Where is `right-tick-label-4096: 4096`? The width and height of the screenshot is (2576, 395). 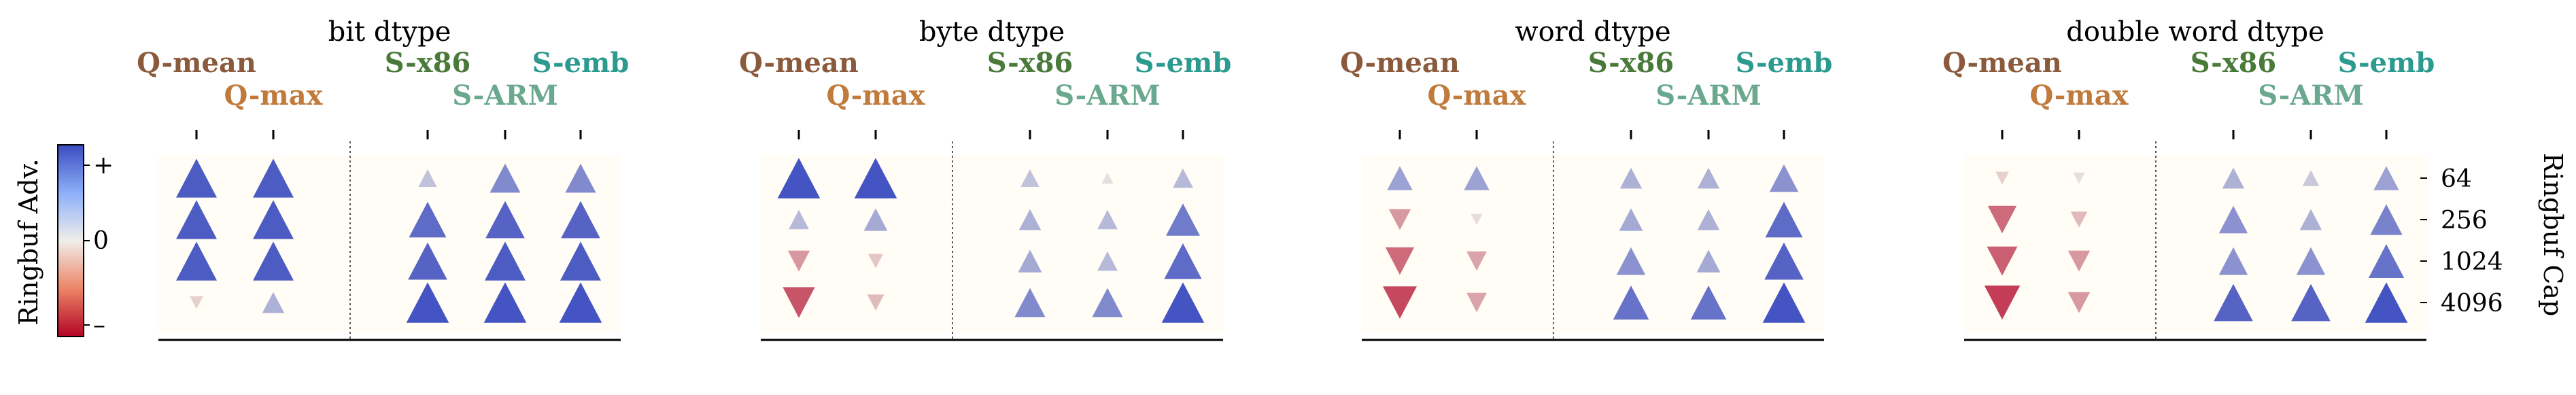
right-tick-label-4096: 4096 is located at coordinates (2472, 303).